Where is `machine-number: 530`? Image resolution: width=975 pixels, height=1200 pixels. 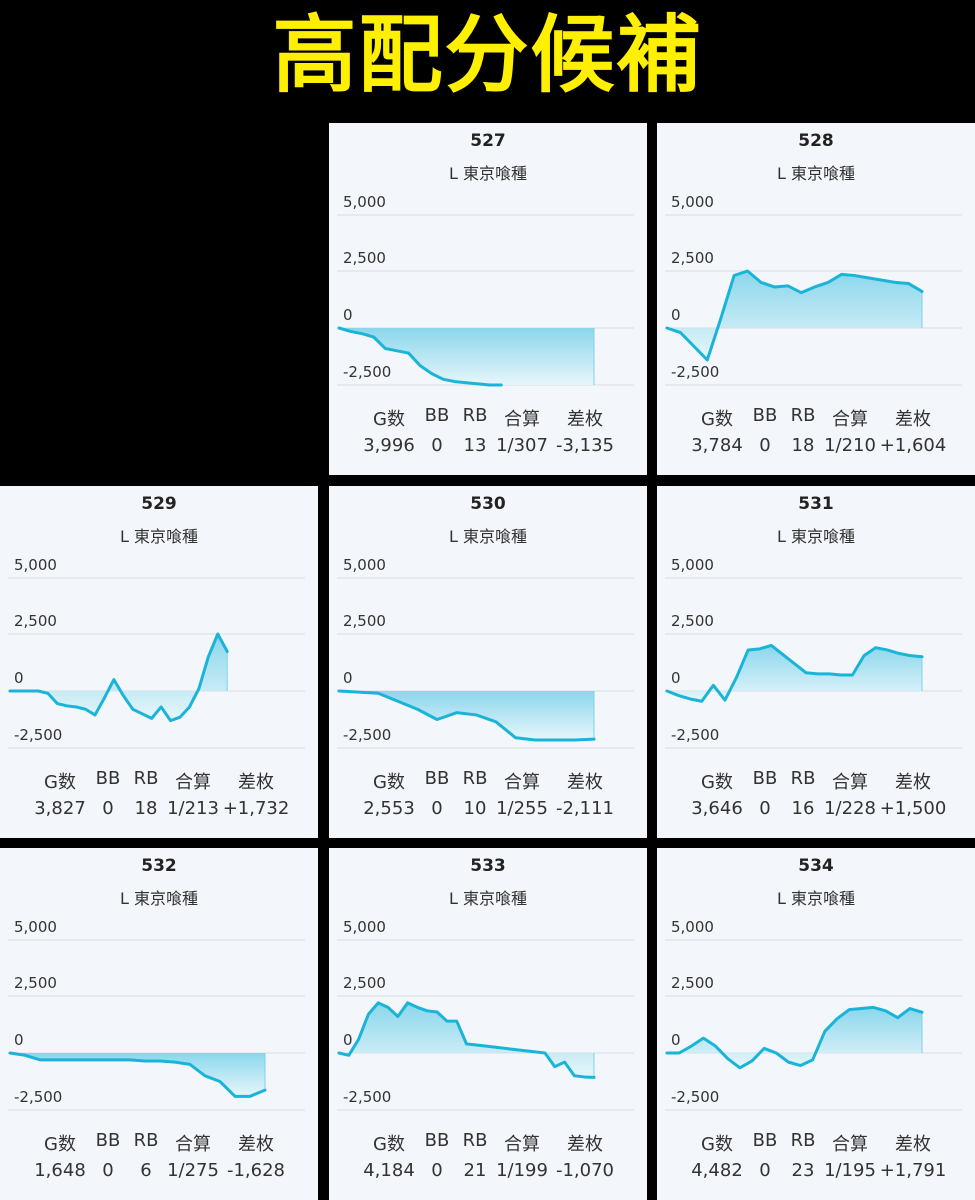
machine-number: 530 is located at coordinates (488, 504).